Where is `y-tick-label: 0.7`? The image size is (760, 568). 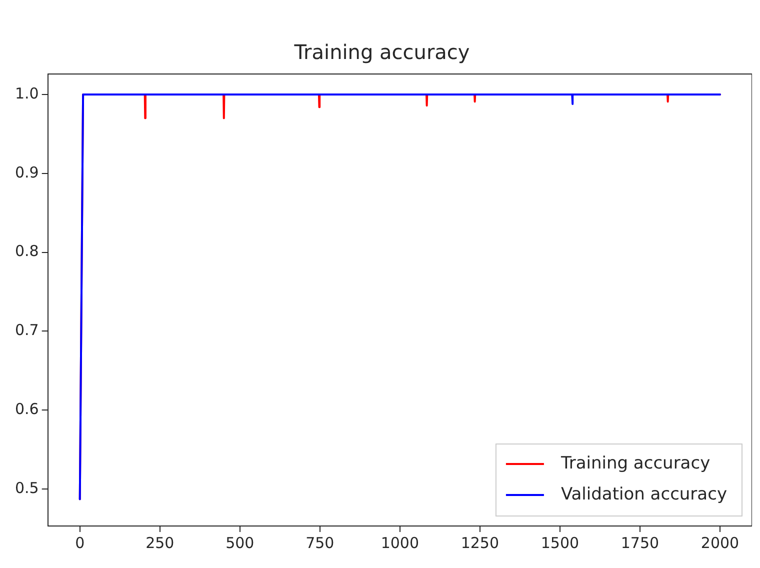
y-tick-label: 0.7 is located at coordinates (26, 330).